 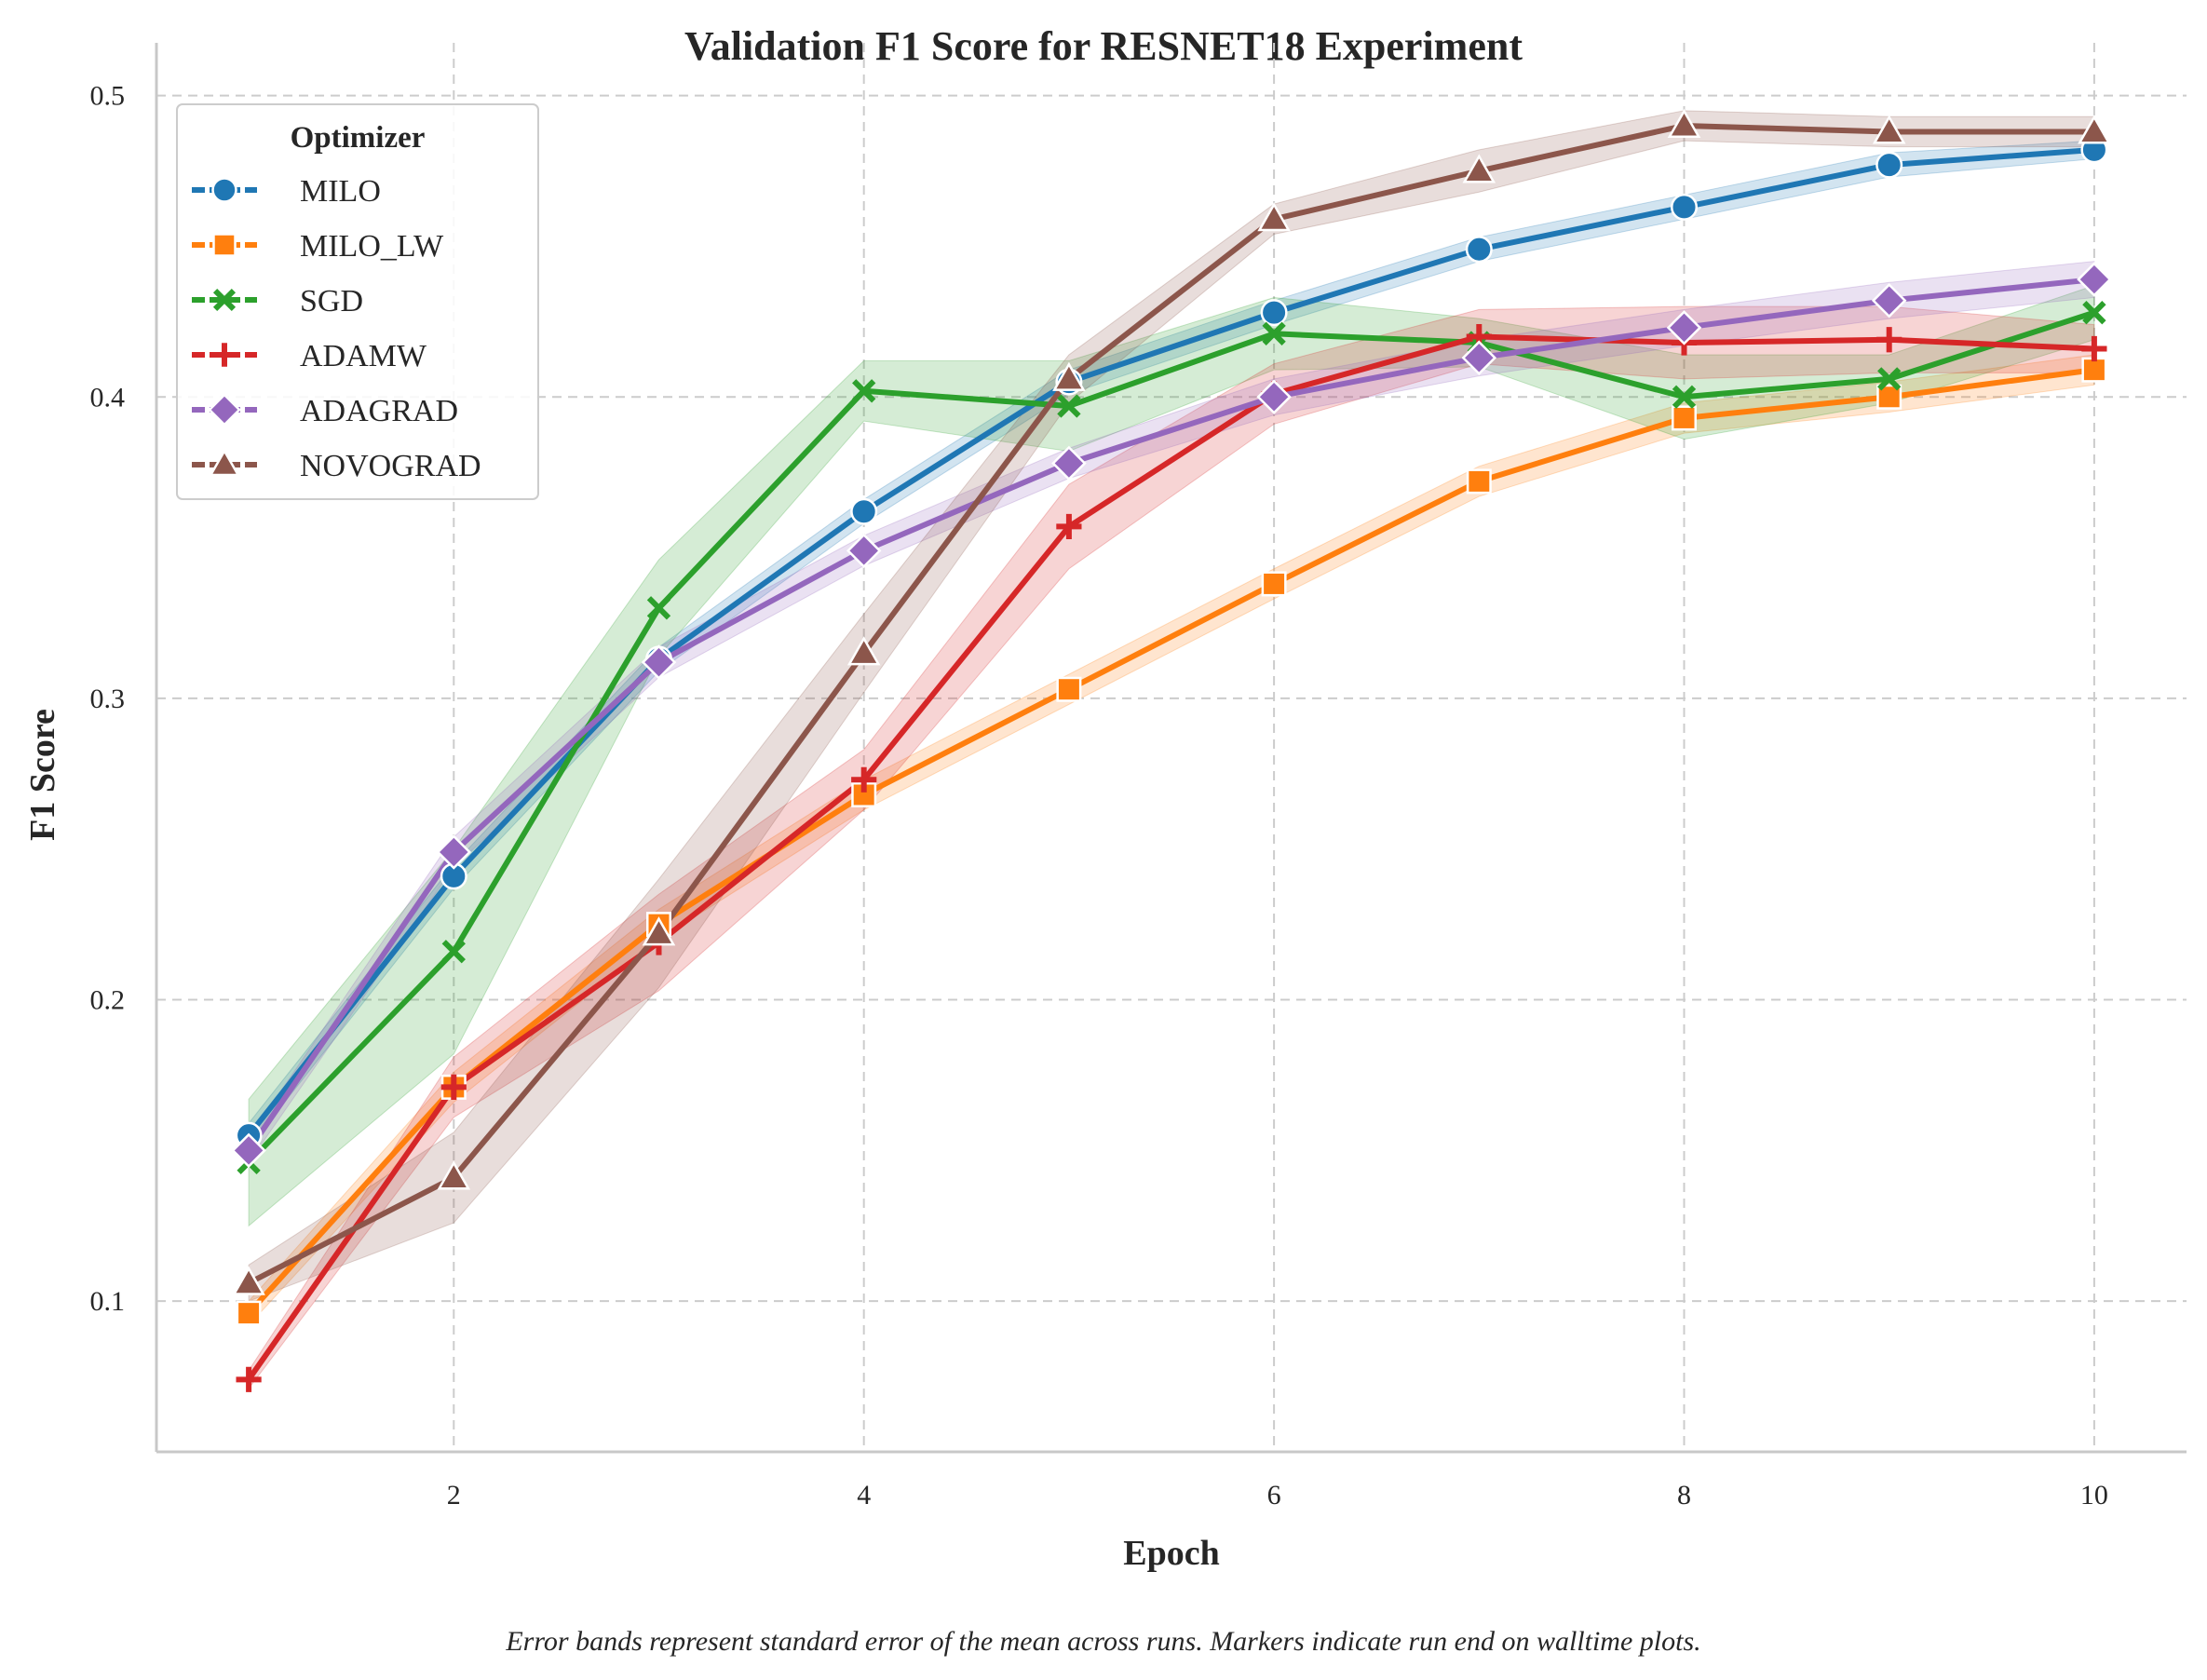 What do you see at coordinates (1684, 1495) in the screenshot?
I see `x-tick-label: 8` at bounding box center [1684, 1495].